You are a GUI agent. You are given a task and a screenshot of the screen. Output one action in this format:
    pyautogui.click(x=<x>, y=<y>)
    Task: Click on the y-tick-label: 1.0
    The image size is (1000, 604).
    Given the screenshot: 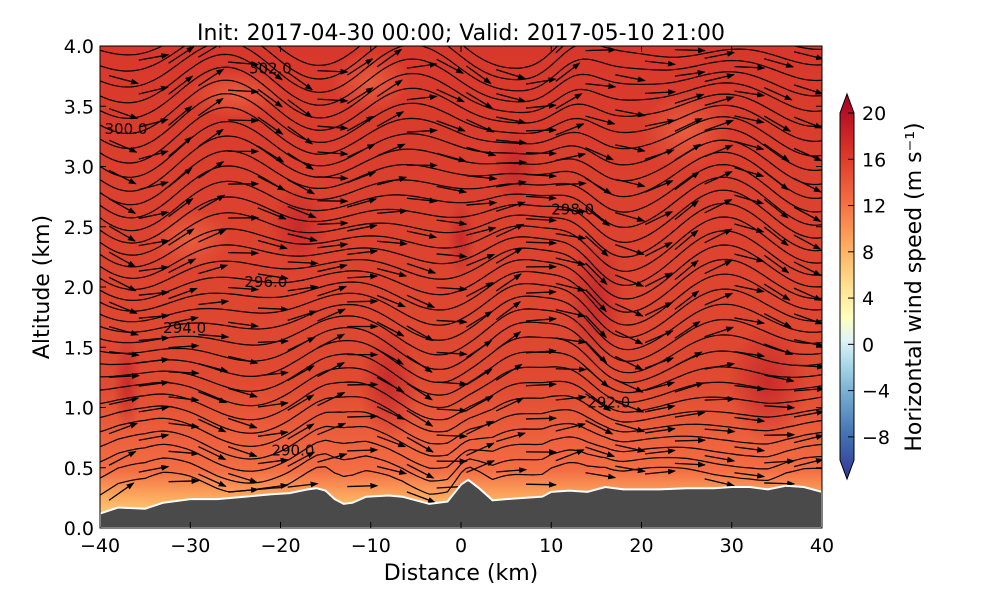 What is the action you would take?
    pyautogui.click(x=79, y=409)
    